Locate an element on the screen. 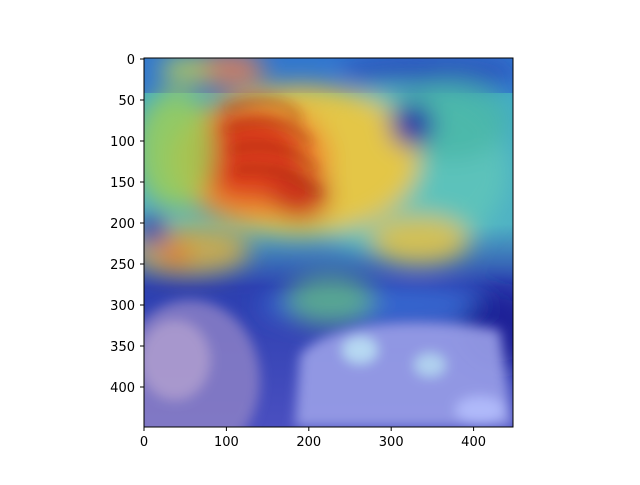  y-tick-label: 400 is located at coordinates (122, 388).